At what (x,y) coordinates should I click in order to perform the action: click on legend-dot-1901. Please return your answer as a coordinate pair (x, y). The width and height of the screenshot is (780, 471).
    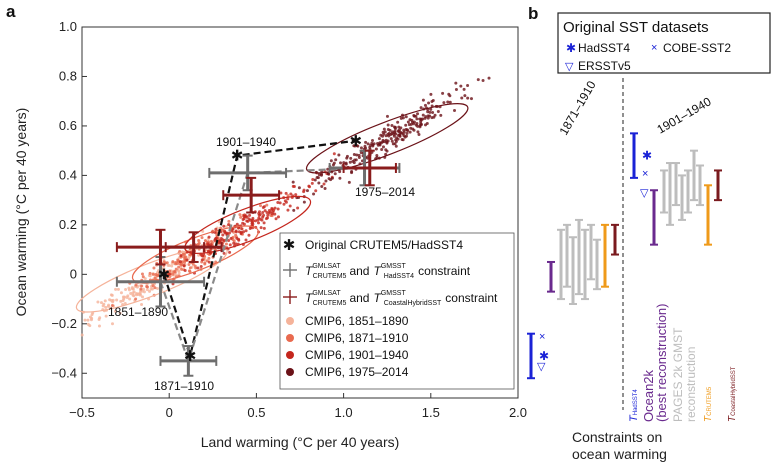
    Looking at the image, I should click on (290, 355).